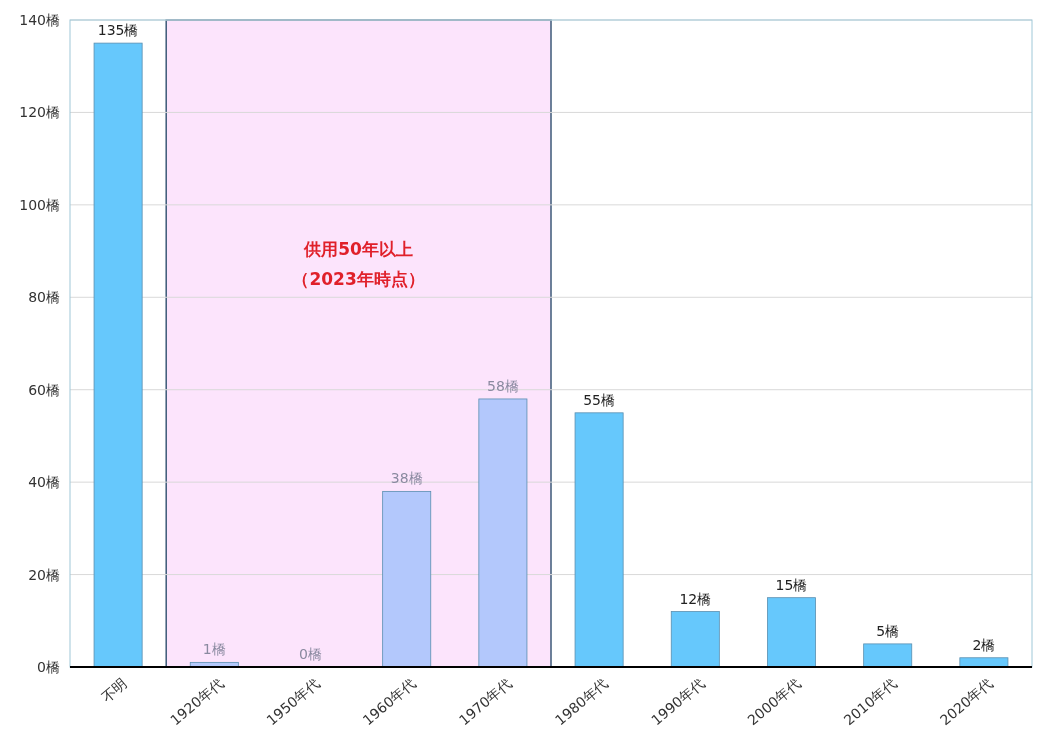  Describe the element at coordinates (791, 584) in the screenshot. I see `data-label: 15橋` at that location.